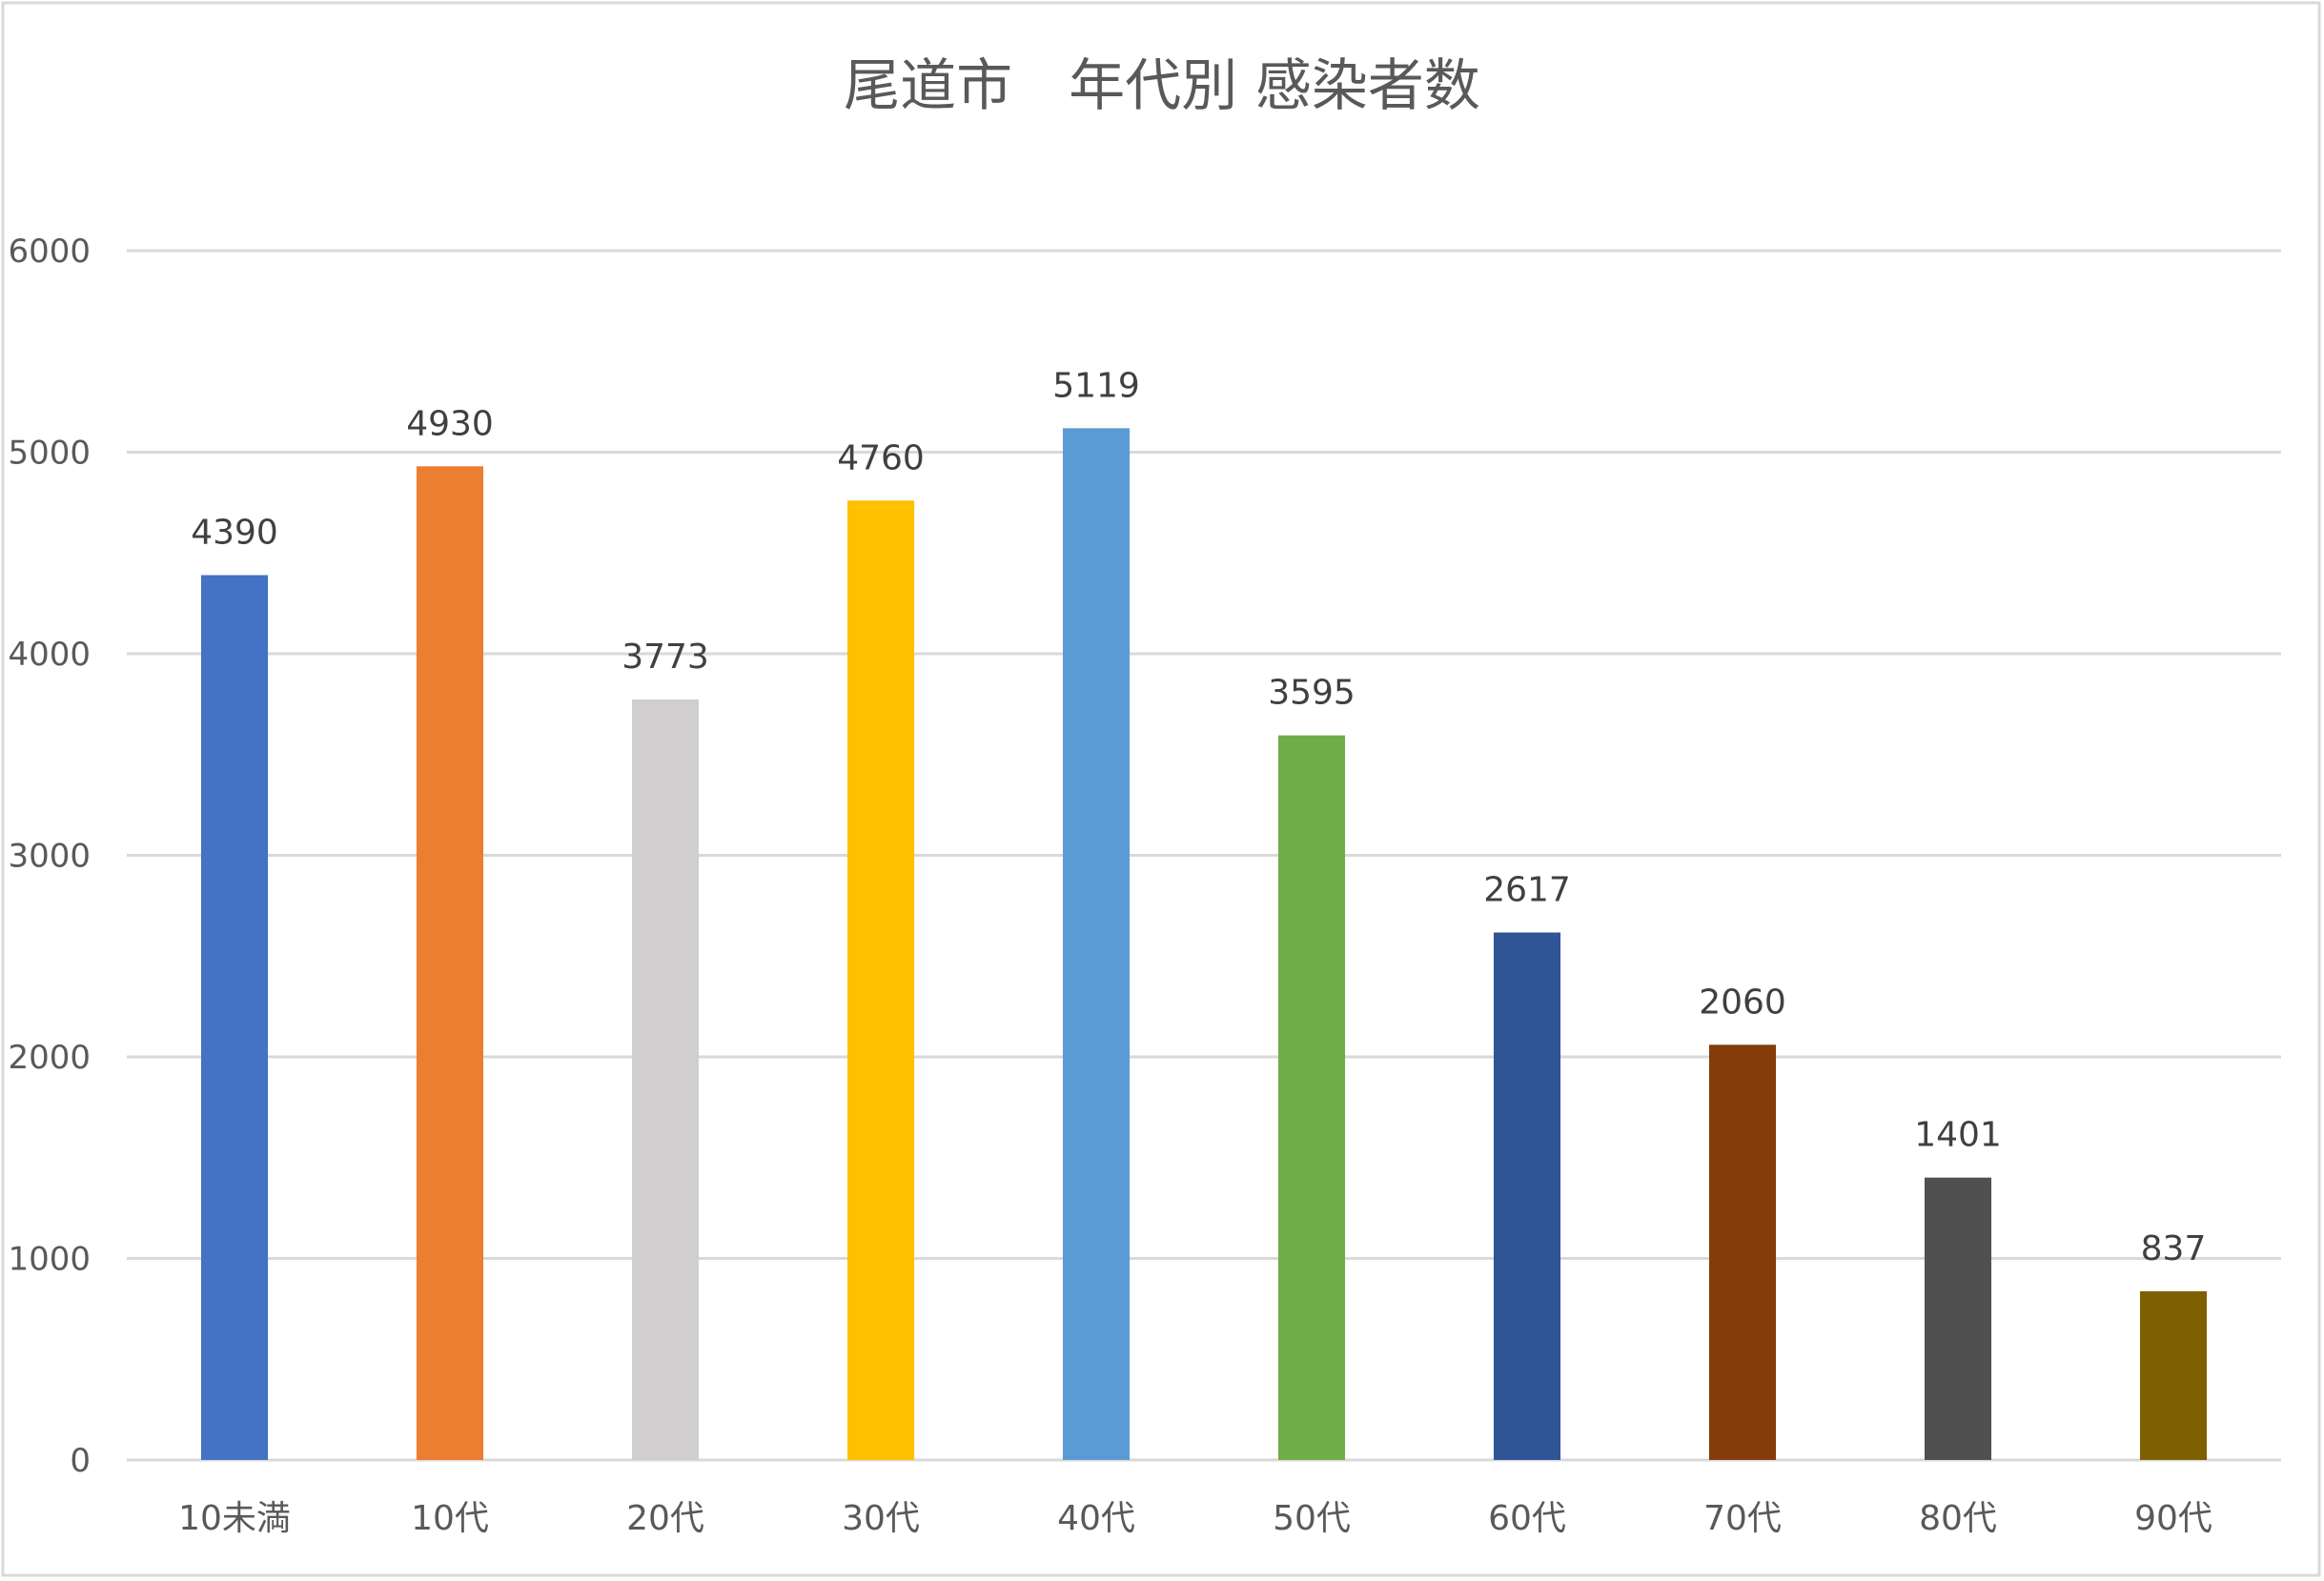 This screenshot has width=2324, height=1581. What do you see at coordinates (450, 1519) in the screenshot?
I see `x-tick-label-2: 10代` at bounding box center [450, 1519].